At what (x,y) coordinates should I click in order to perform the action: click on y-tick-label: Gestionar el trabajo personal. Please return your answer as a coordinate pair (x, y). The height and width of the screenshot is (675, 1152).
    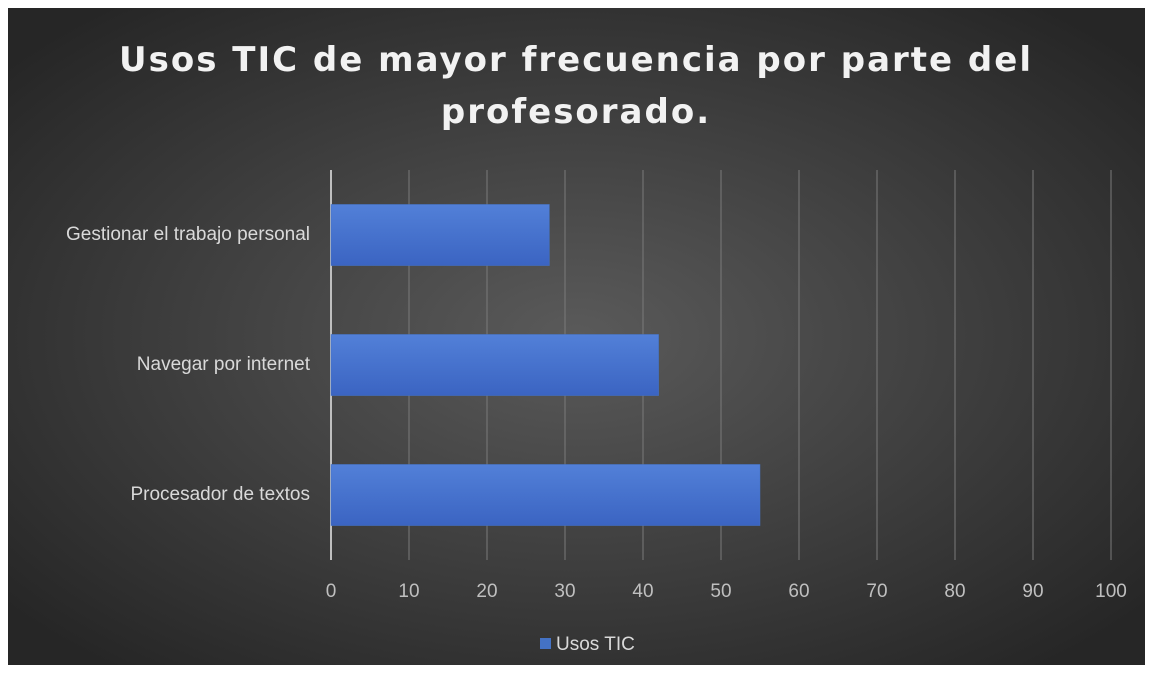
    Looking at the image, I should click on (188, 234).